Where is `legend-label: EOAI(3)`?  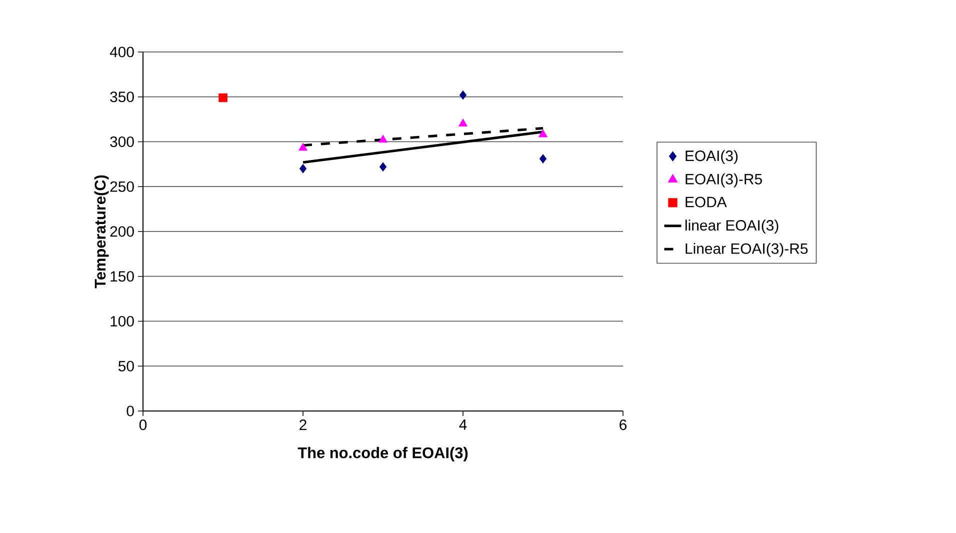
legend-label: EOAI(3) is located at coordinates (712, 157).